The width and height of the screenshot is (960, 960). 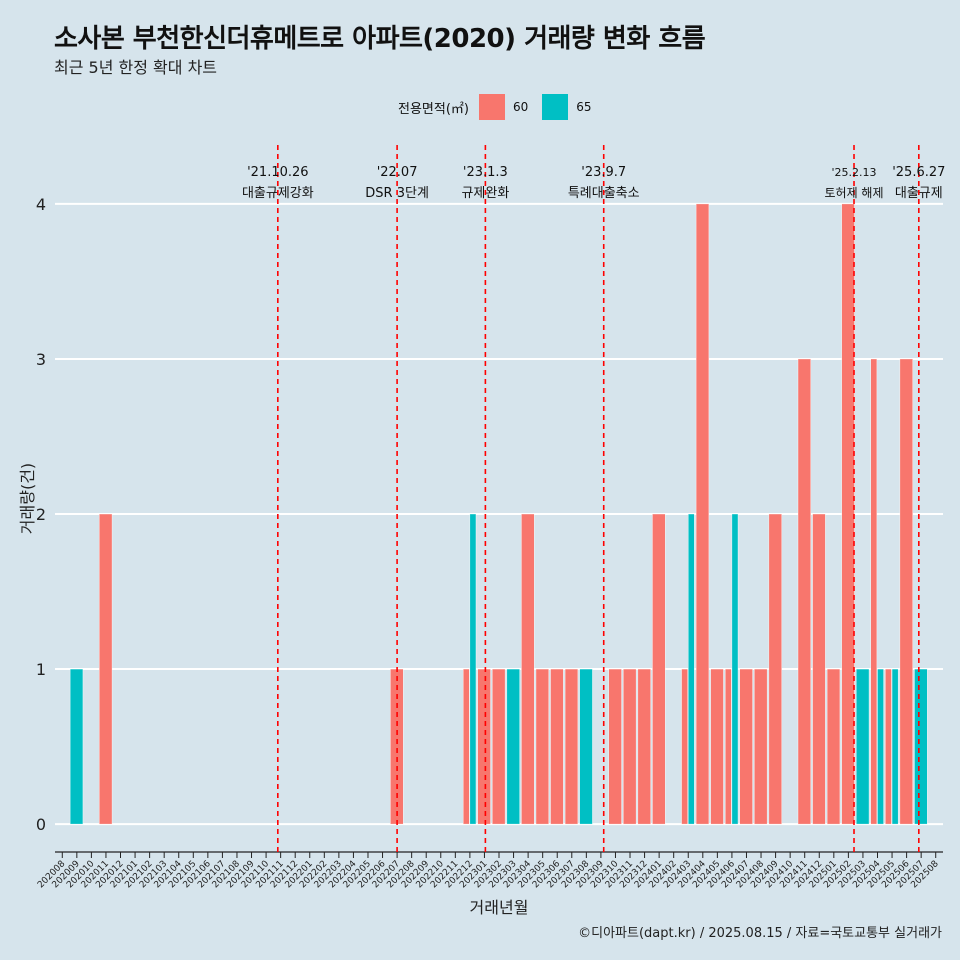 I want to click on event-desc-label: DSR 3단계, so click(x=397, y=193).